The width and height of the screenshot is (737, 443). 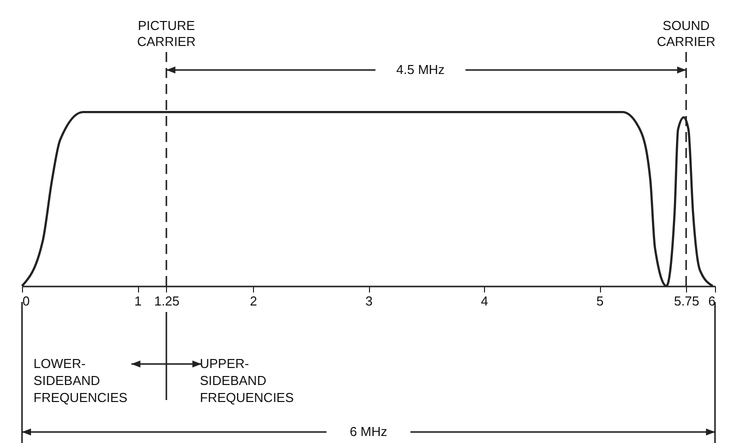 What do you see at coordinates (81, 380) in the screenshot?
I see `text: LOWER-SIDEBAND FREQUENCIES` at bounding box center [81, 380].